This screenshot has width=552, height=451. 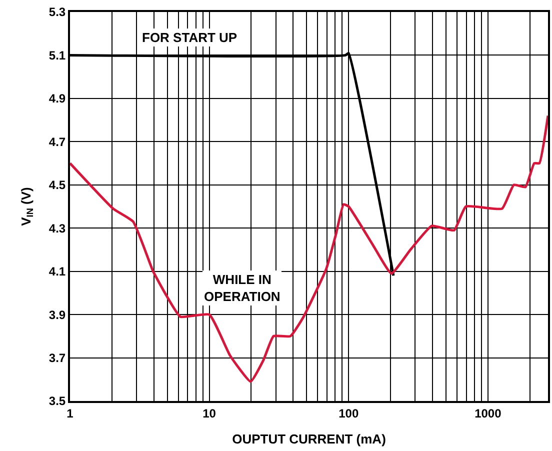 What do you see at coordinates (209, 413) in the screenshot?
I see `x-tick-label: 10` at bounding box center [209, 413].